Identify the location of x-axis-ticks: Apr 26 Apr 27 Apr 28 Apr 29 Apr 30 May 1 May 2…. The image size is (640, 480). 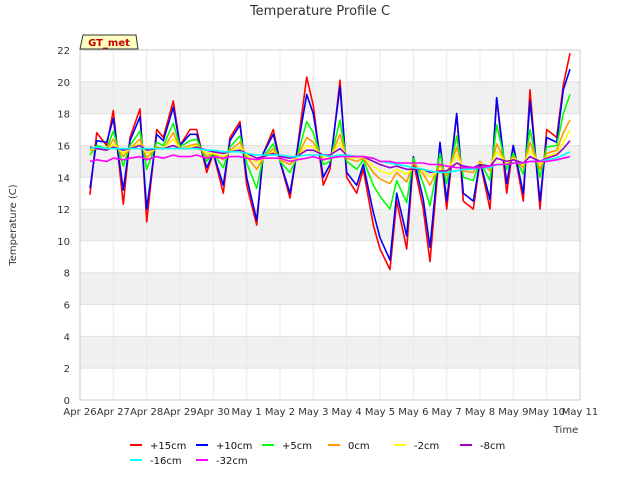
(330, 412).